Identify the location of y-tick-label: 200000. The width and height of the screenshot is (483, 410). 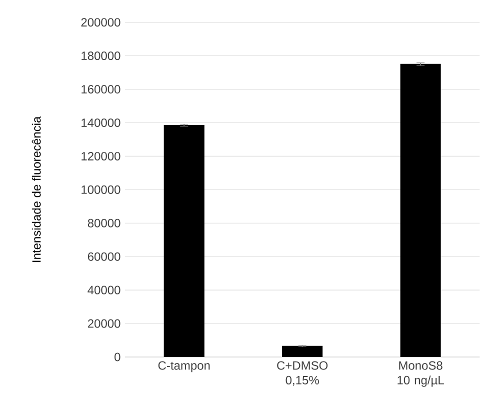
(100, 22).